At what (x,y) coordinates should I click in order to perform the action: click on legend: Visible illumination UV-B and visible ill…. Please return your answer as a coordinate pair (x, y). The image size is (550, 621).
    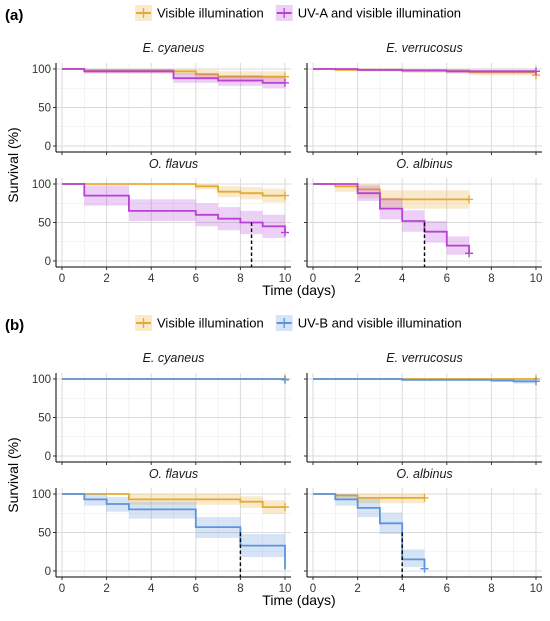
    Looking at the image, I should click on (298, 323).